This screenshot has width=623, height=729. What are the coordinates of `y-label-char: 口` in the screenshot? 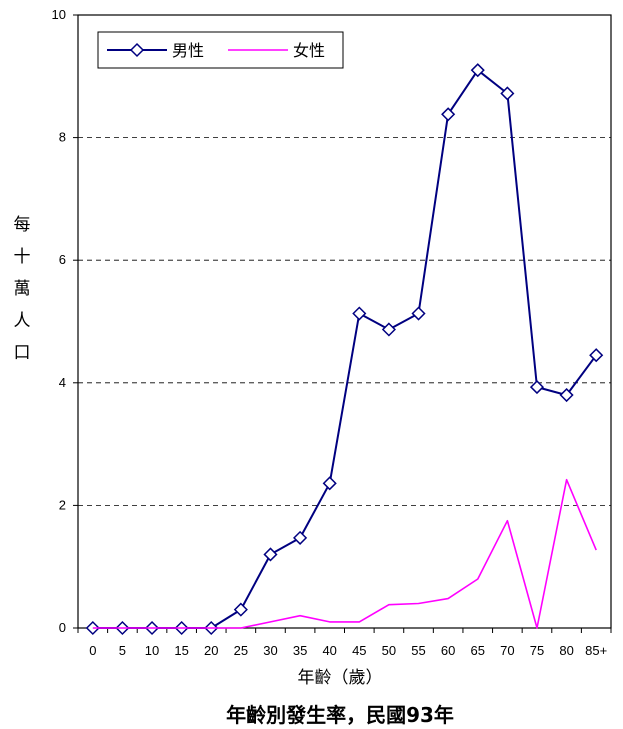 It's located at (22, 353).